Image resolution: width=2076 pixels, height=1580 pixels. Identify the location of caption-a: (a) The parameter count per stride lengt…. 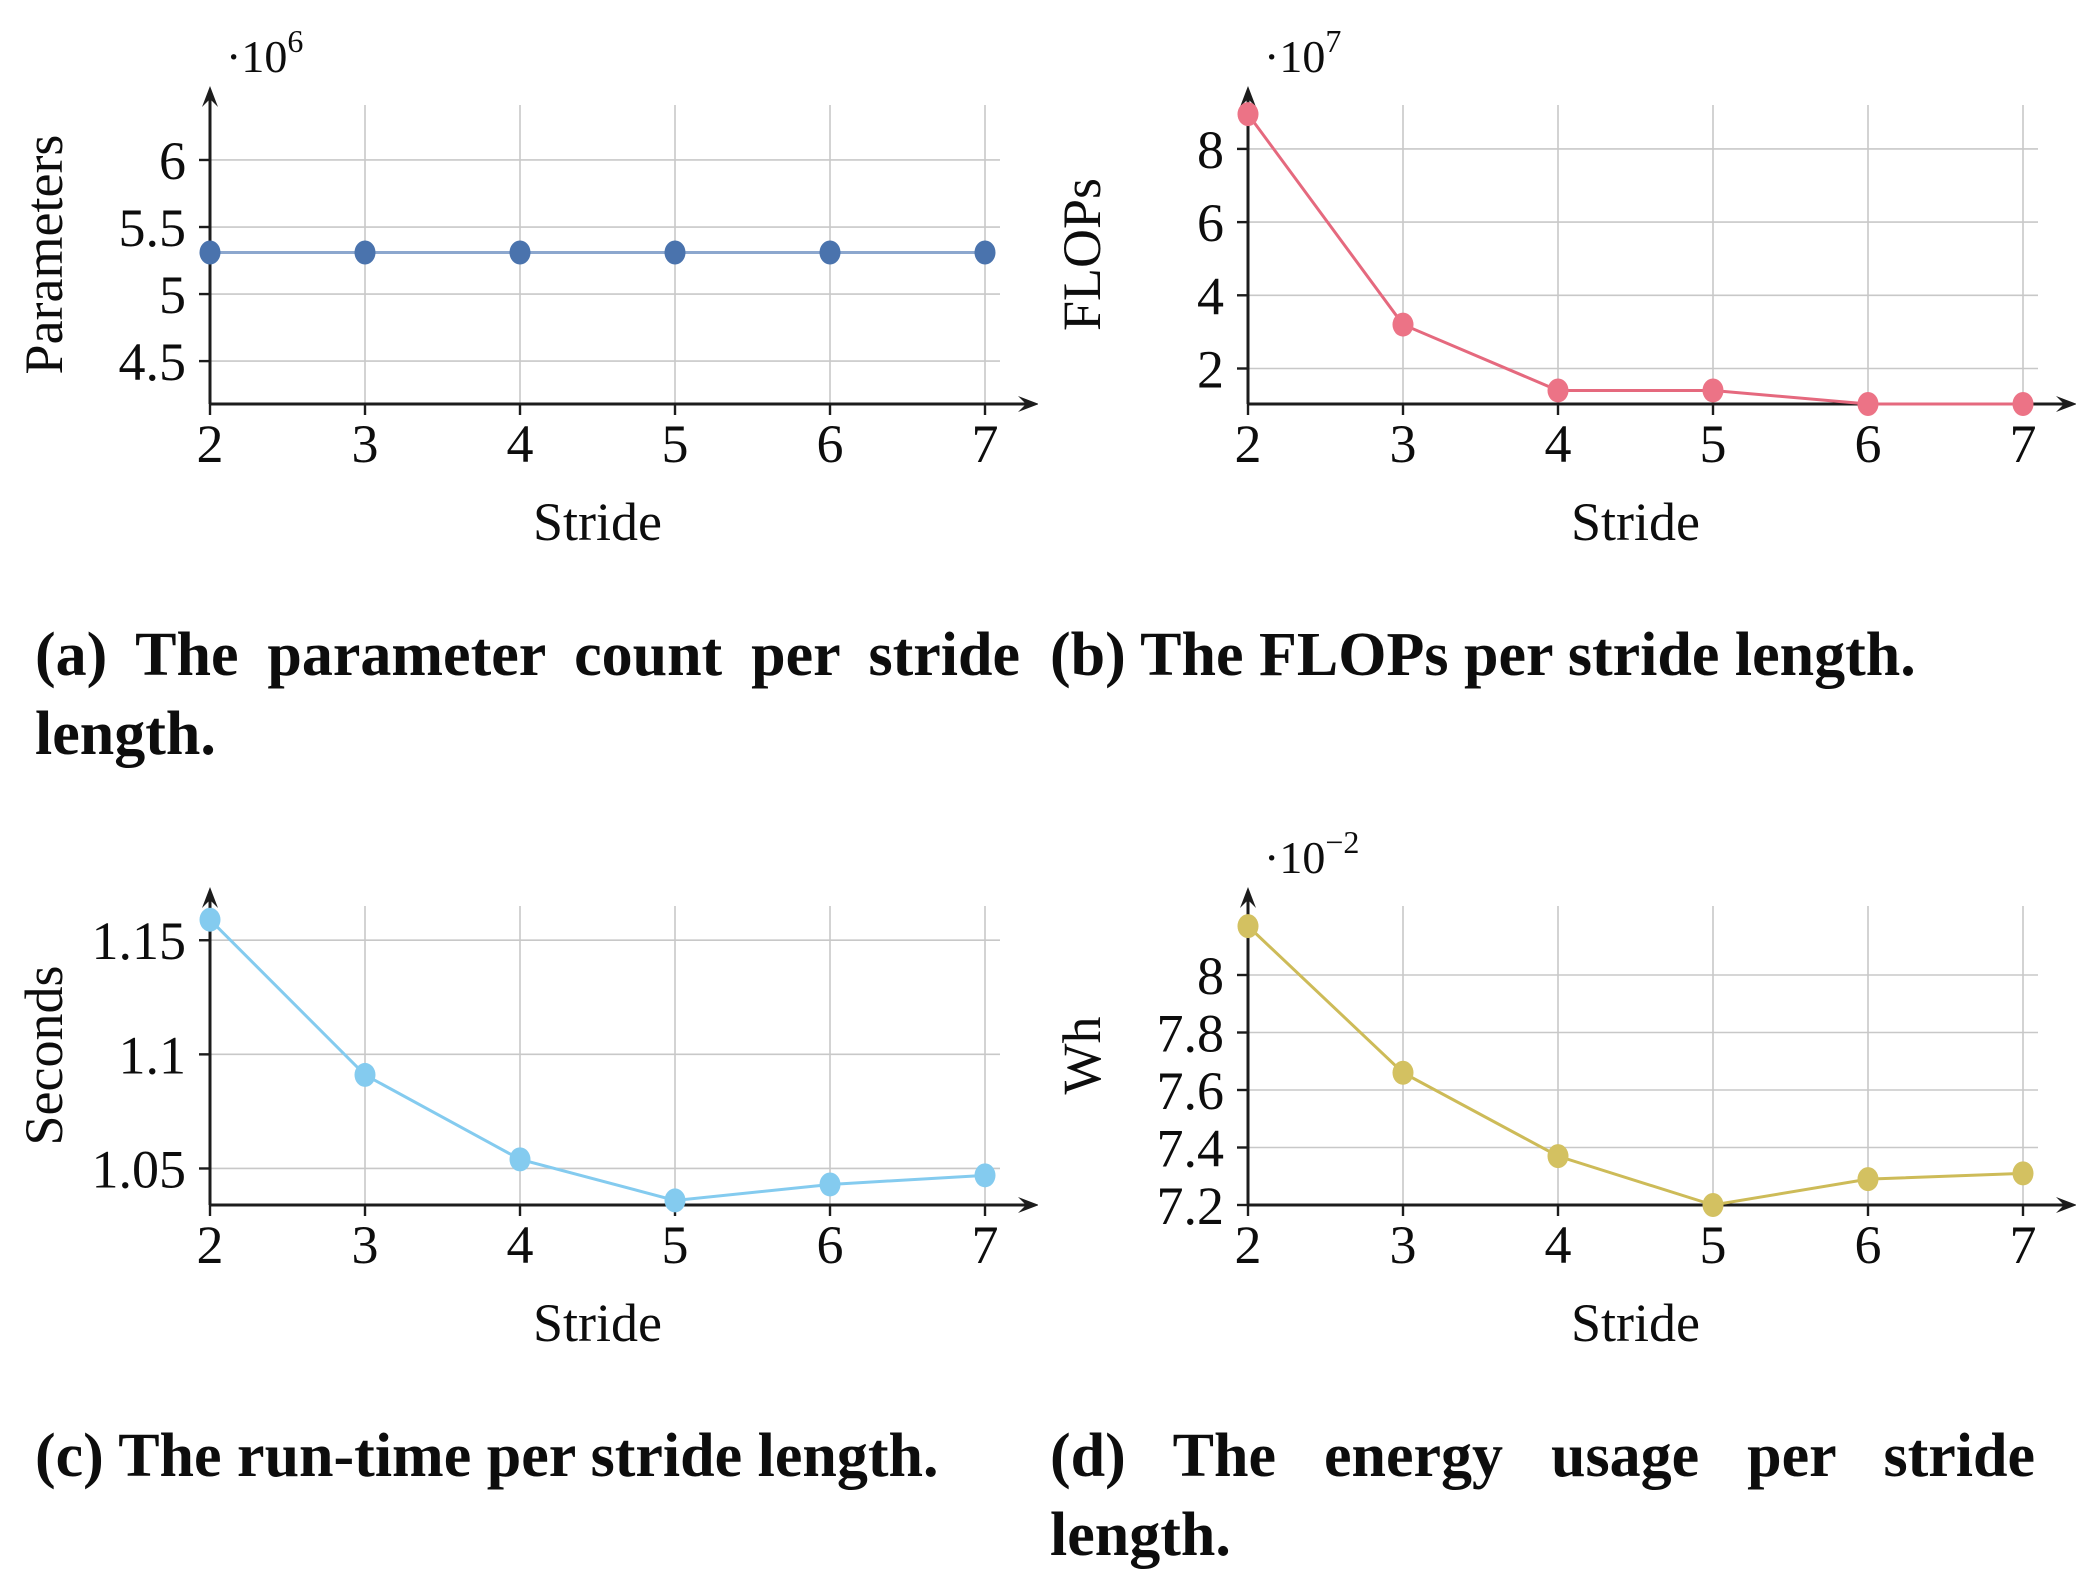
(527, 695).